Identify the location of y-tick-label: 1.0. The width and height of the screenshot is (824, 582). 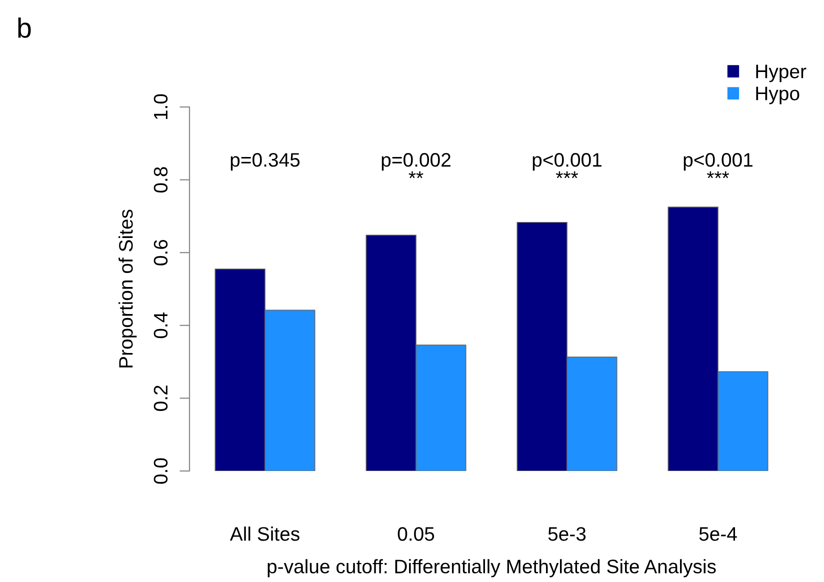
(161, 107).